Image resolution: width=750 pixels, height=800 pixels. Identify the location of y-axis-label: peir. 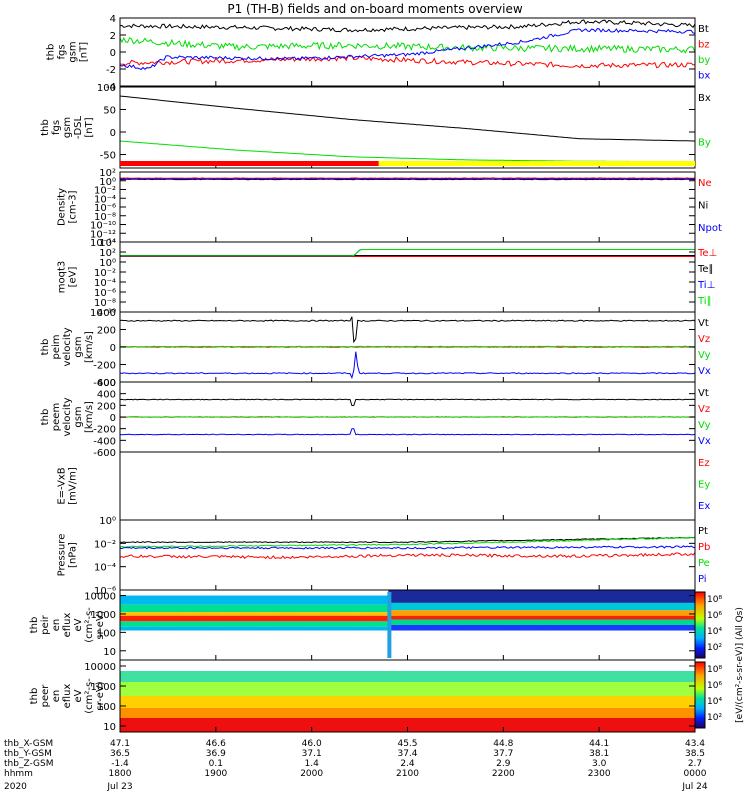
(45, 624).